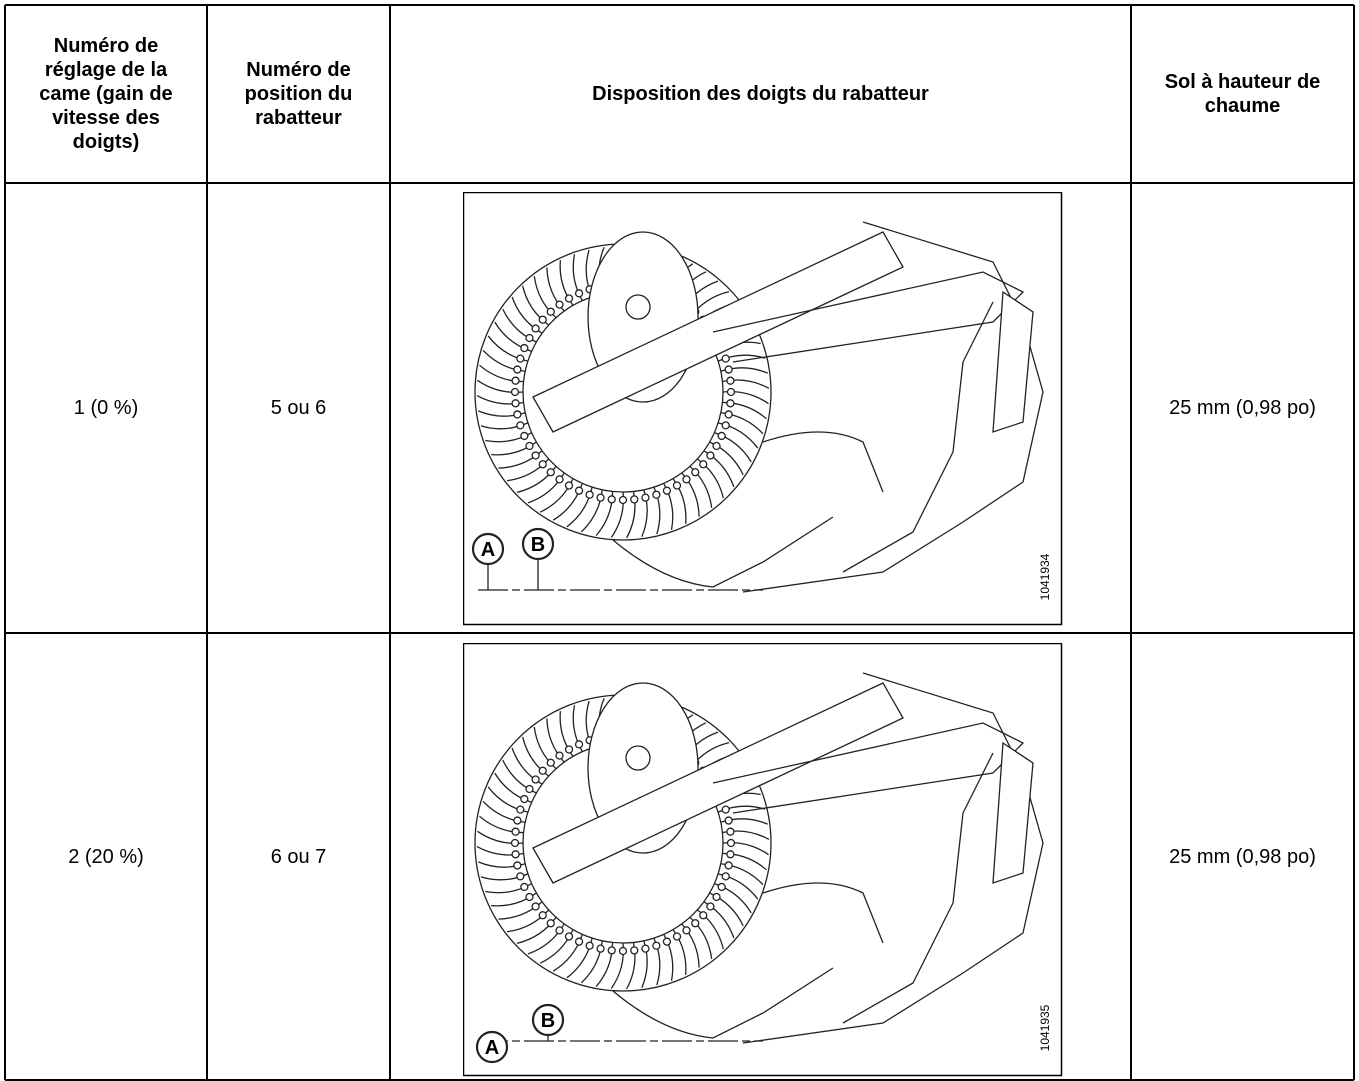 The height and width of the screenshot is (1081, 1359). Describe the element at coordinates (488, 550) in the screenshot. I see `callout-label: A` at that location.